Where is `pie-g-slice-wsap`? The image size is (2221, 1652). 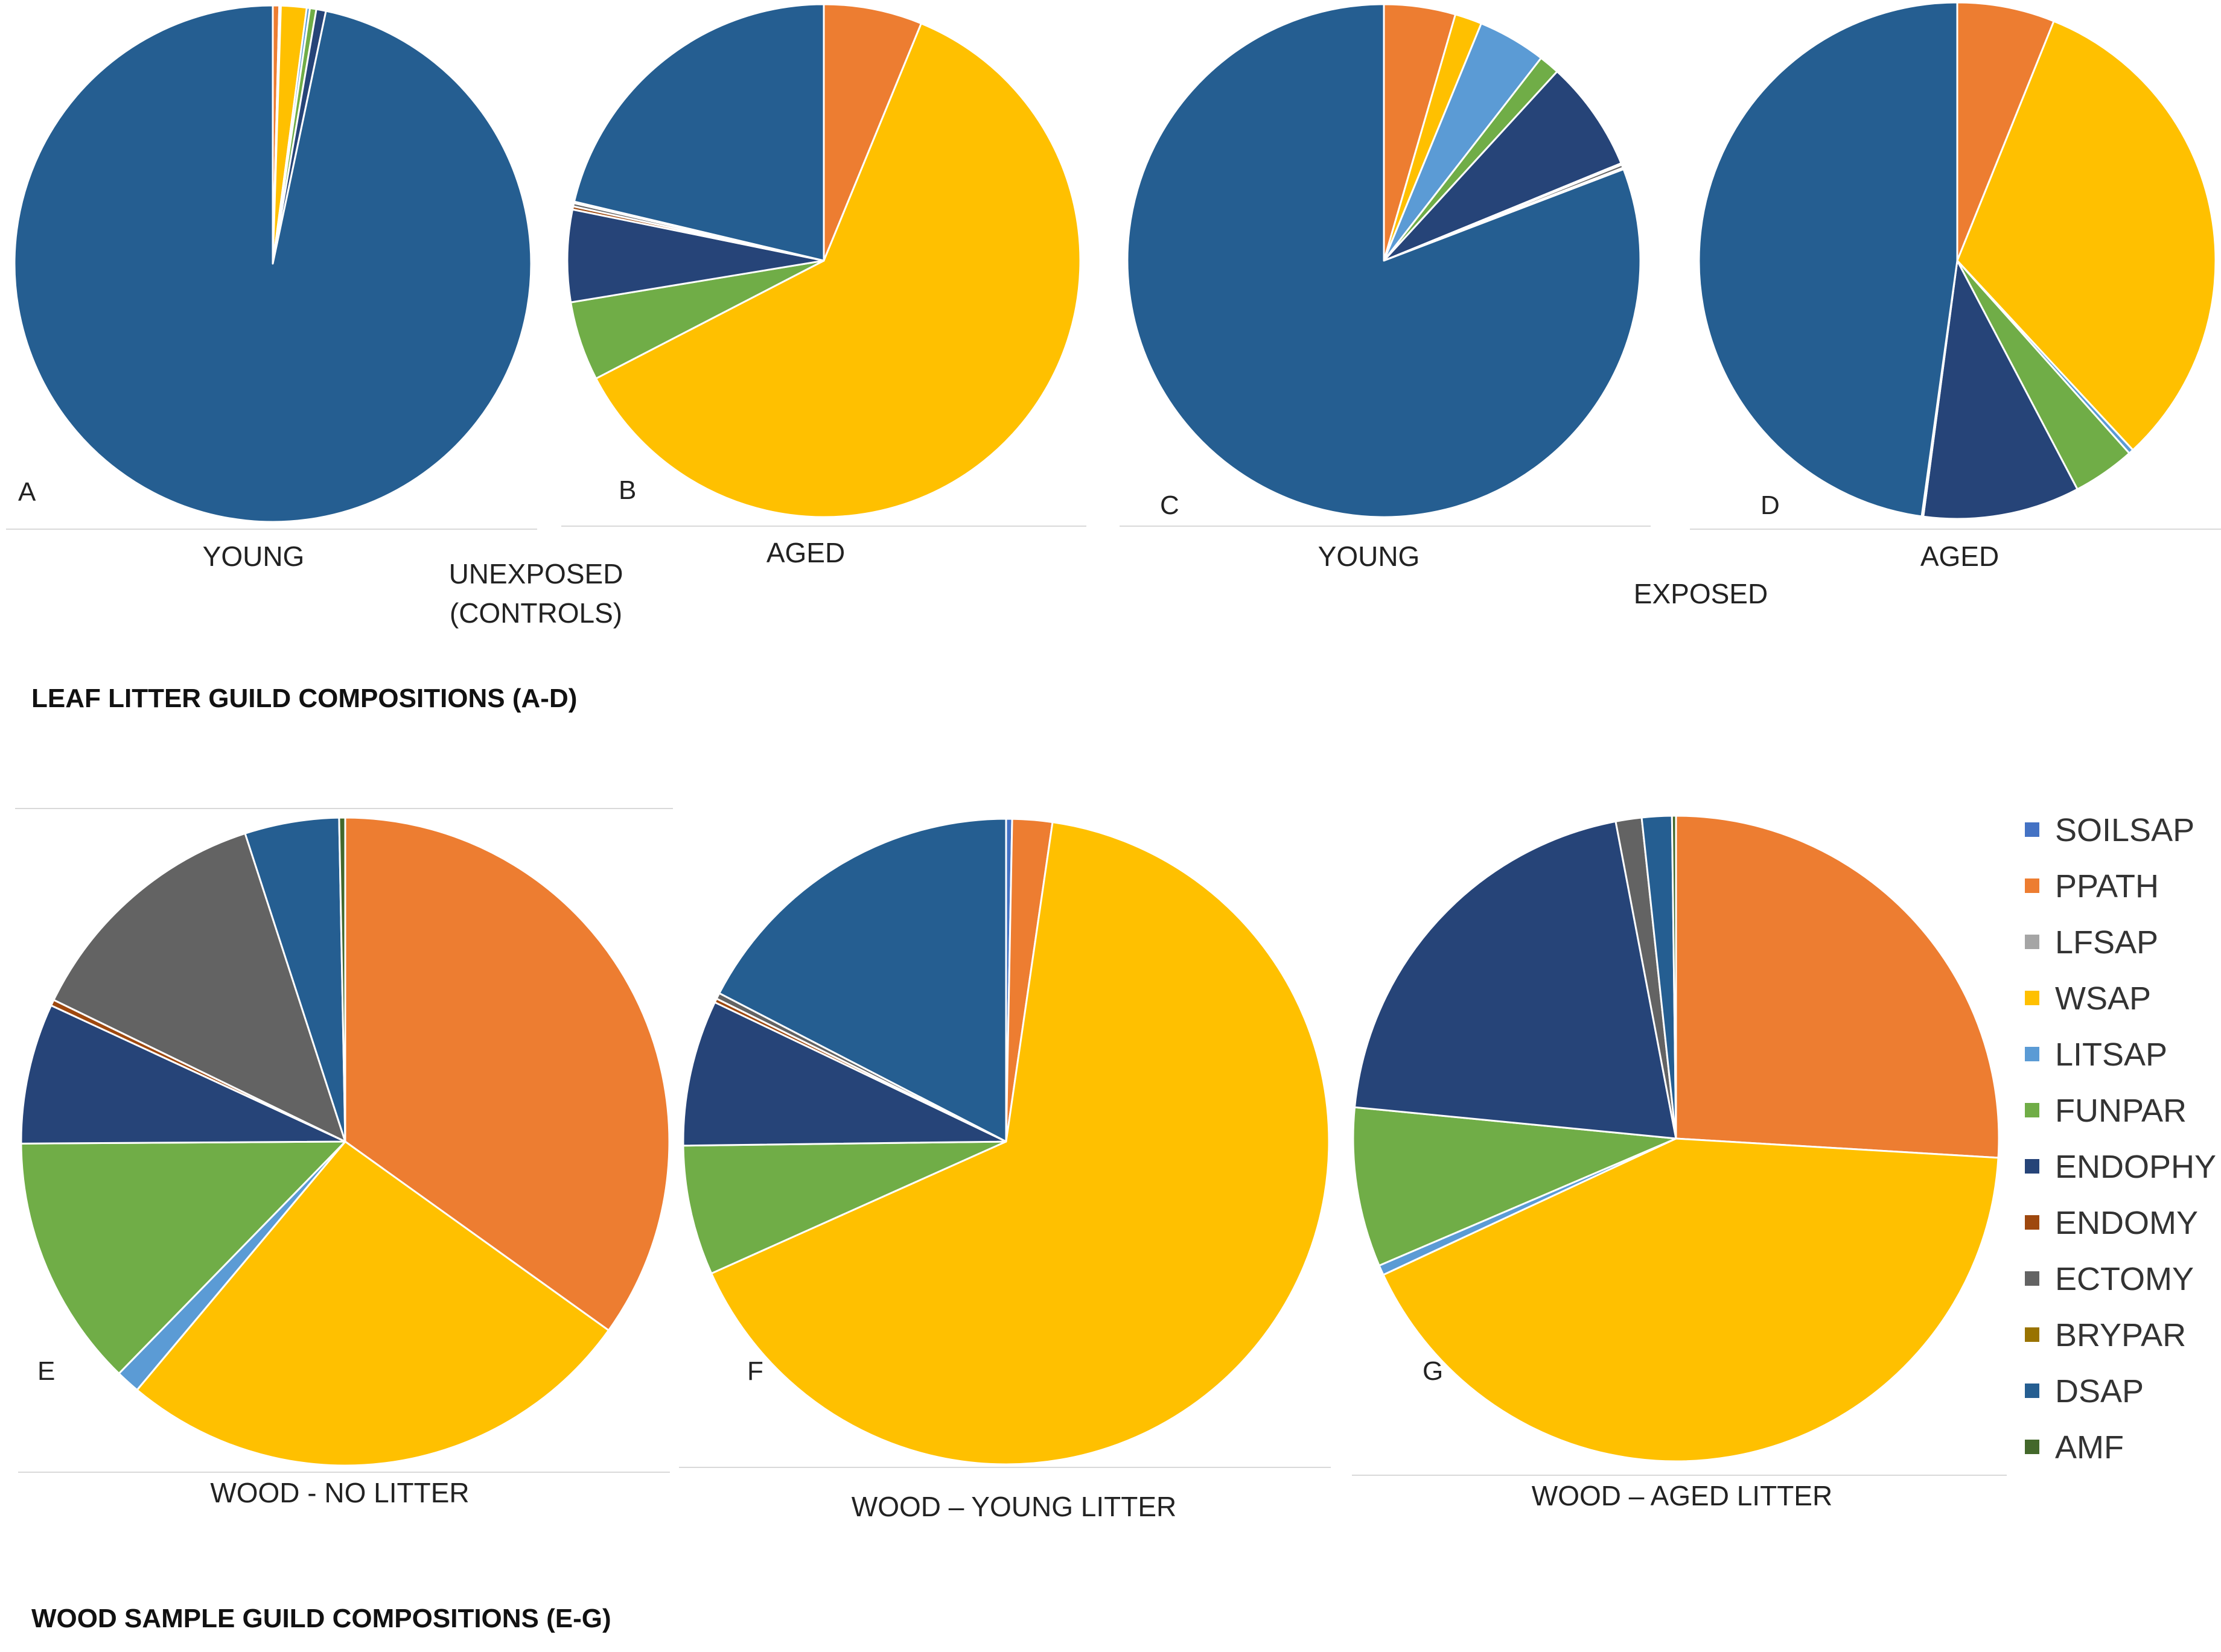
pie-g-slice-wsap is located at coordinates (1691, 1300).